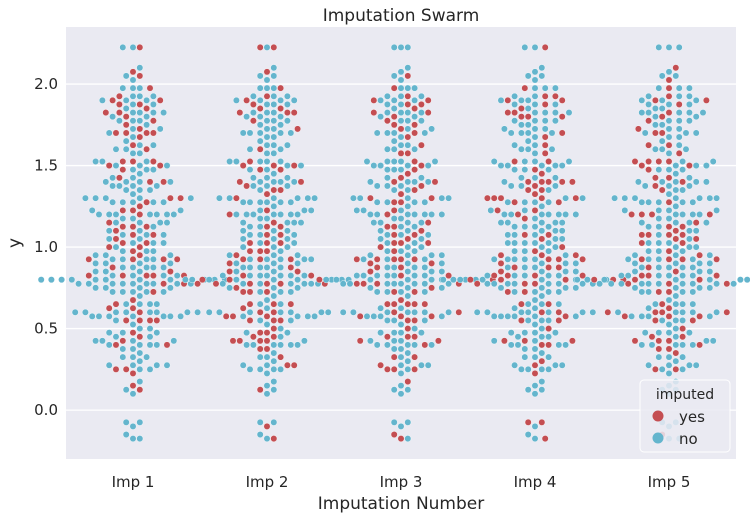 Image resolution: width=750 pixels, height=518 pixels. What do you see at coordinates (685, 416) in the screenshot?
I see `legend: imputed yes no` at bounding box center [685, 416].